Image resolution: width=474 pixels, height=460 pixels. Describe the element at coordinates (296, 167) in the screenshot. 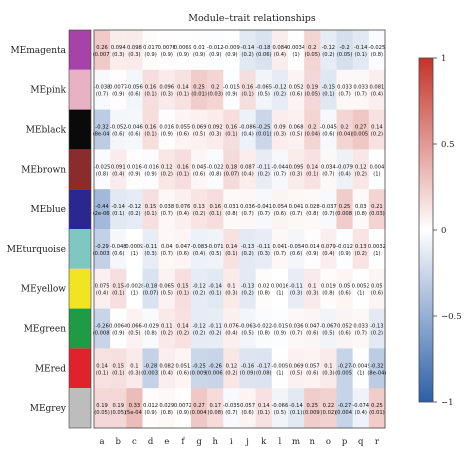

I see `cell-value-label: 0.095` at that location.